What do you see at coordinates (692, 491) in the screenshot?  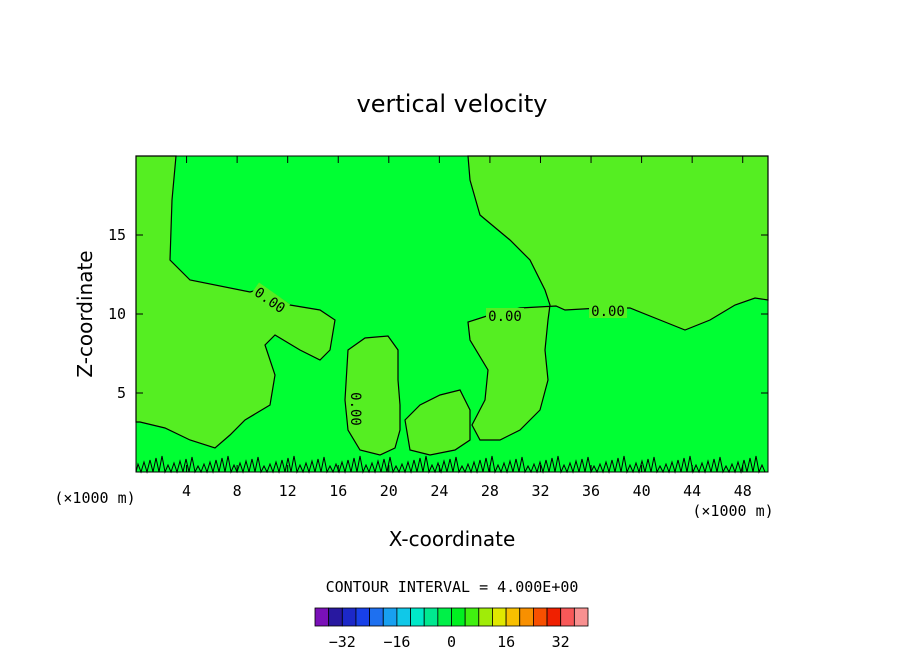 I see `x-tick-label: 44` at bounding box center [692, 491].